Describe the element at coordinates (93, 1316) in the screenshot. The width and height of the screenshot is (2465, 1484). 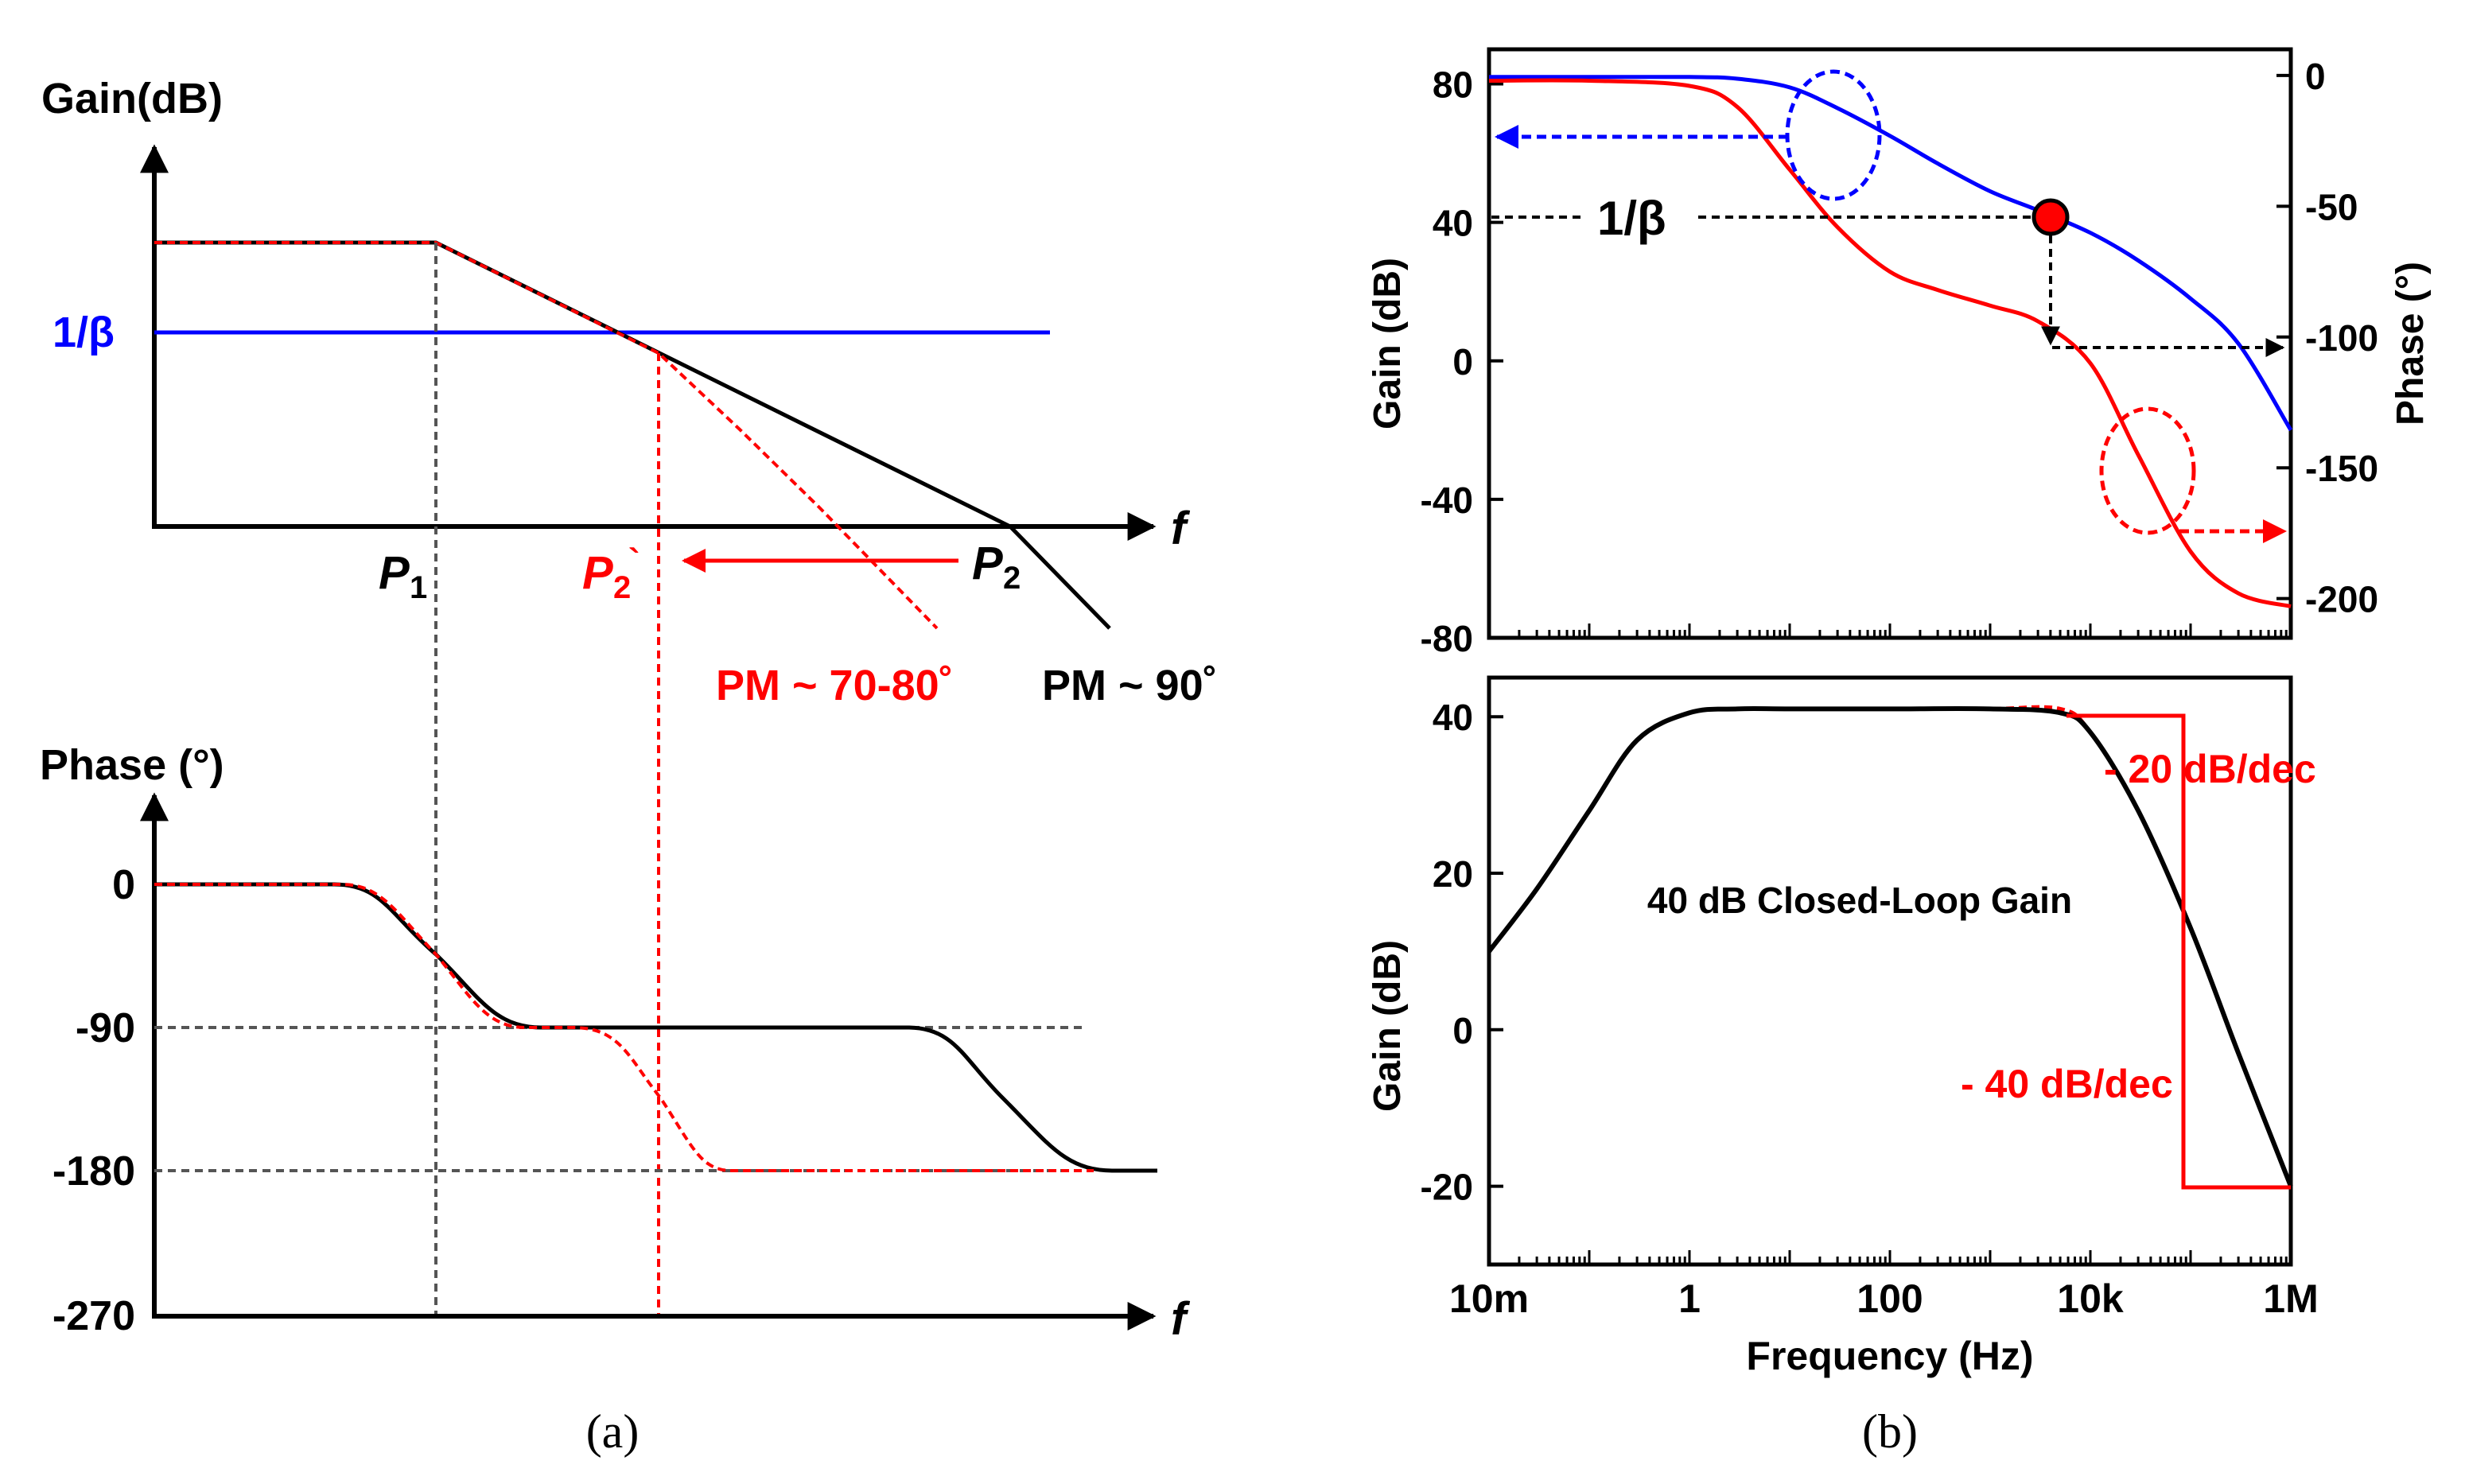
I see `phase-tick-270: -270` at that location.